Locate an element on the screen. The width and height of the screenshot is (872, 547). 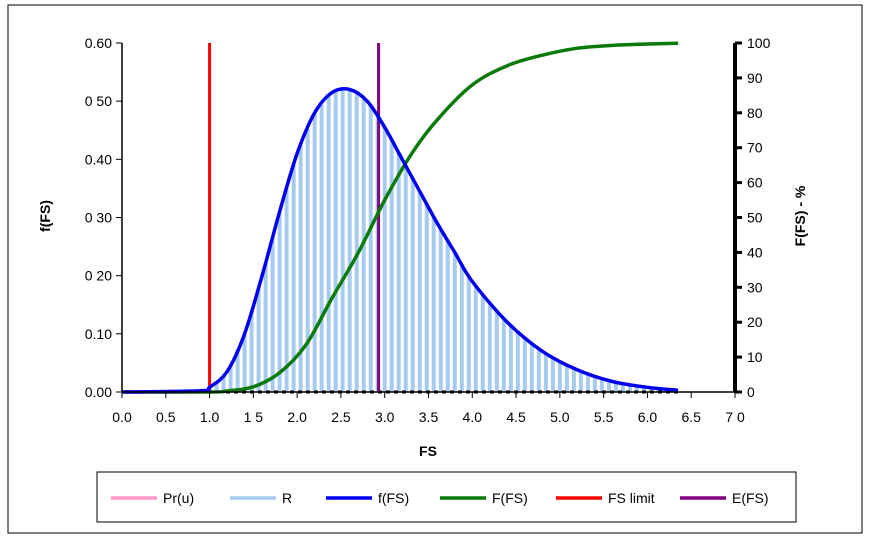
legend-label: E(FS) is located at coordinates (750, 498).